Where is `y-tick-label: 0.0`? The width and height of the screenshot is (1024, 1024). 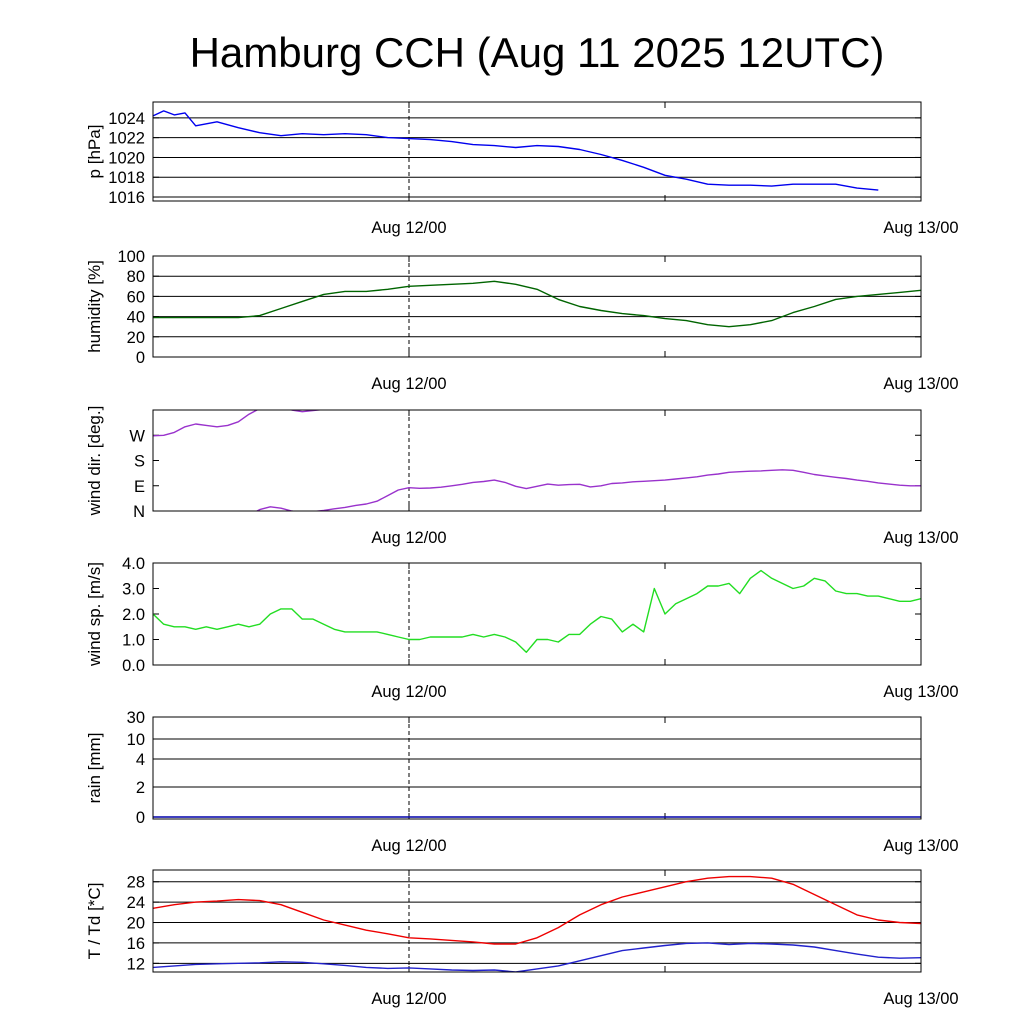 y-tick-label: 0.0 is located at coordinates (133, 666).